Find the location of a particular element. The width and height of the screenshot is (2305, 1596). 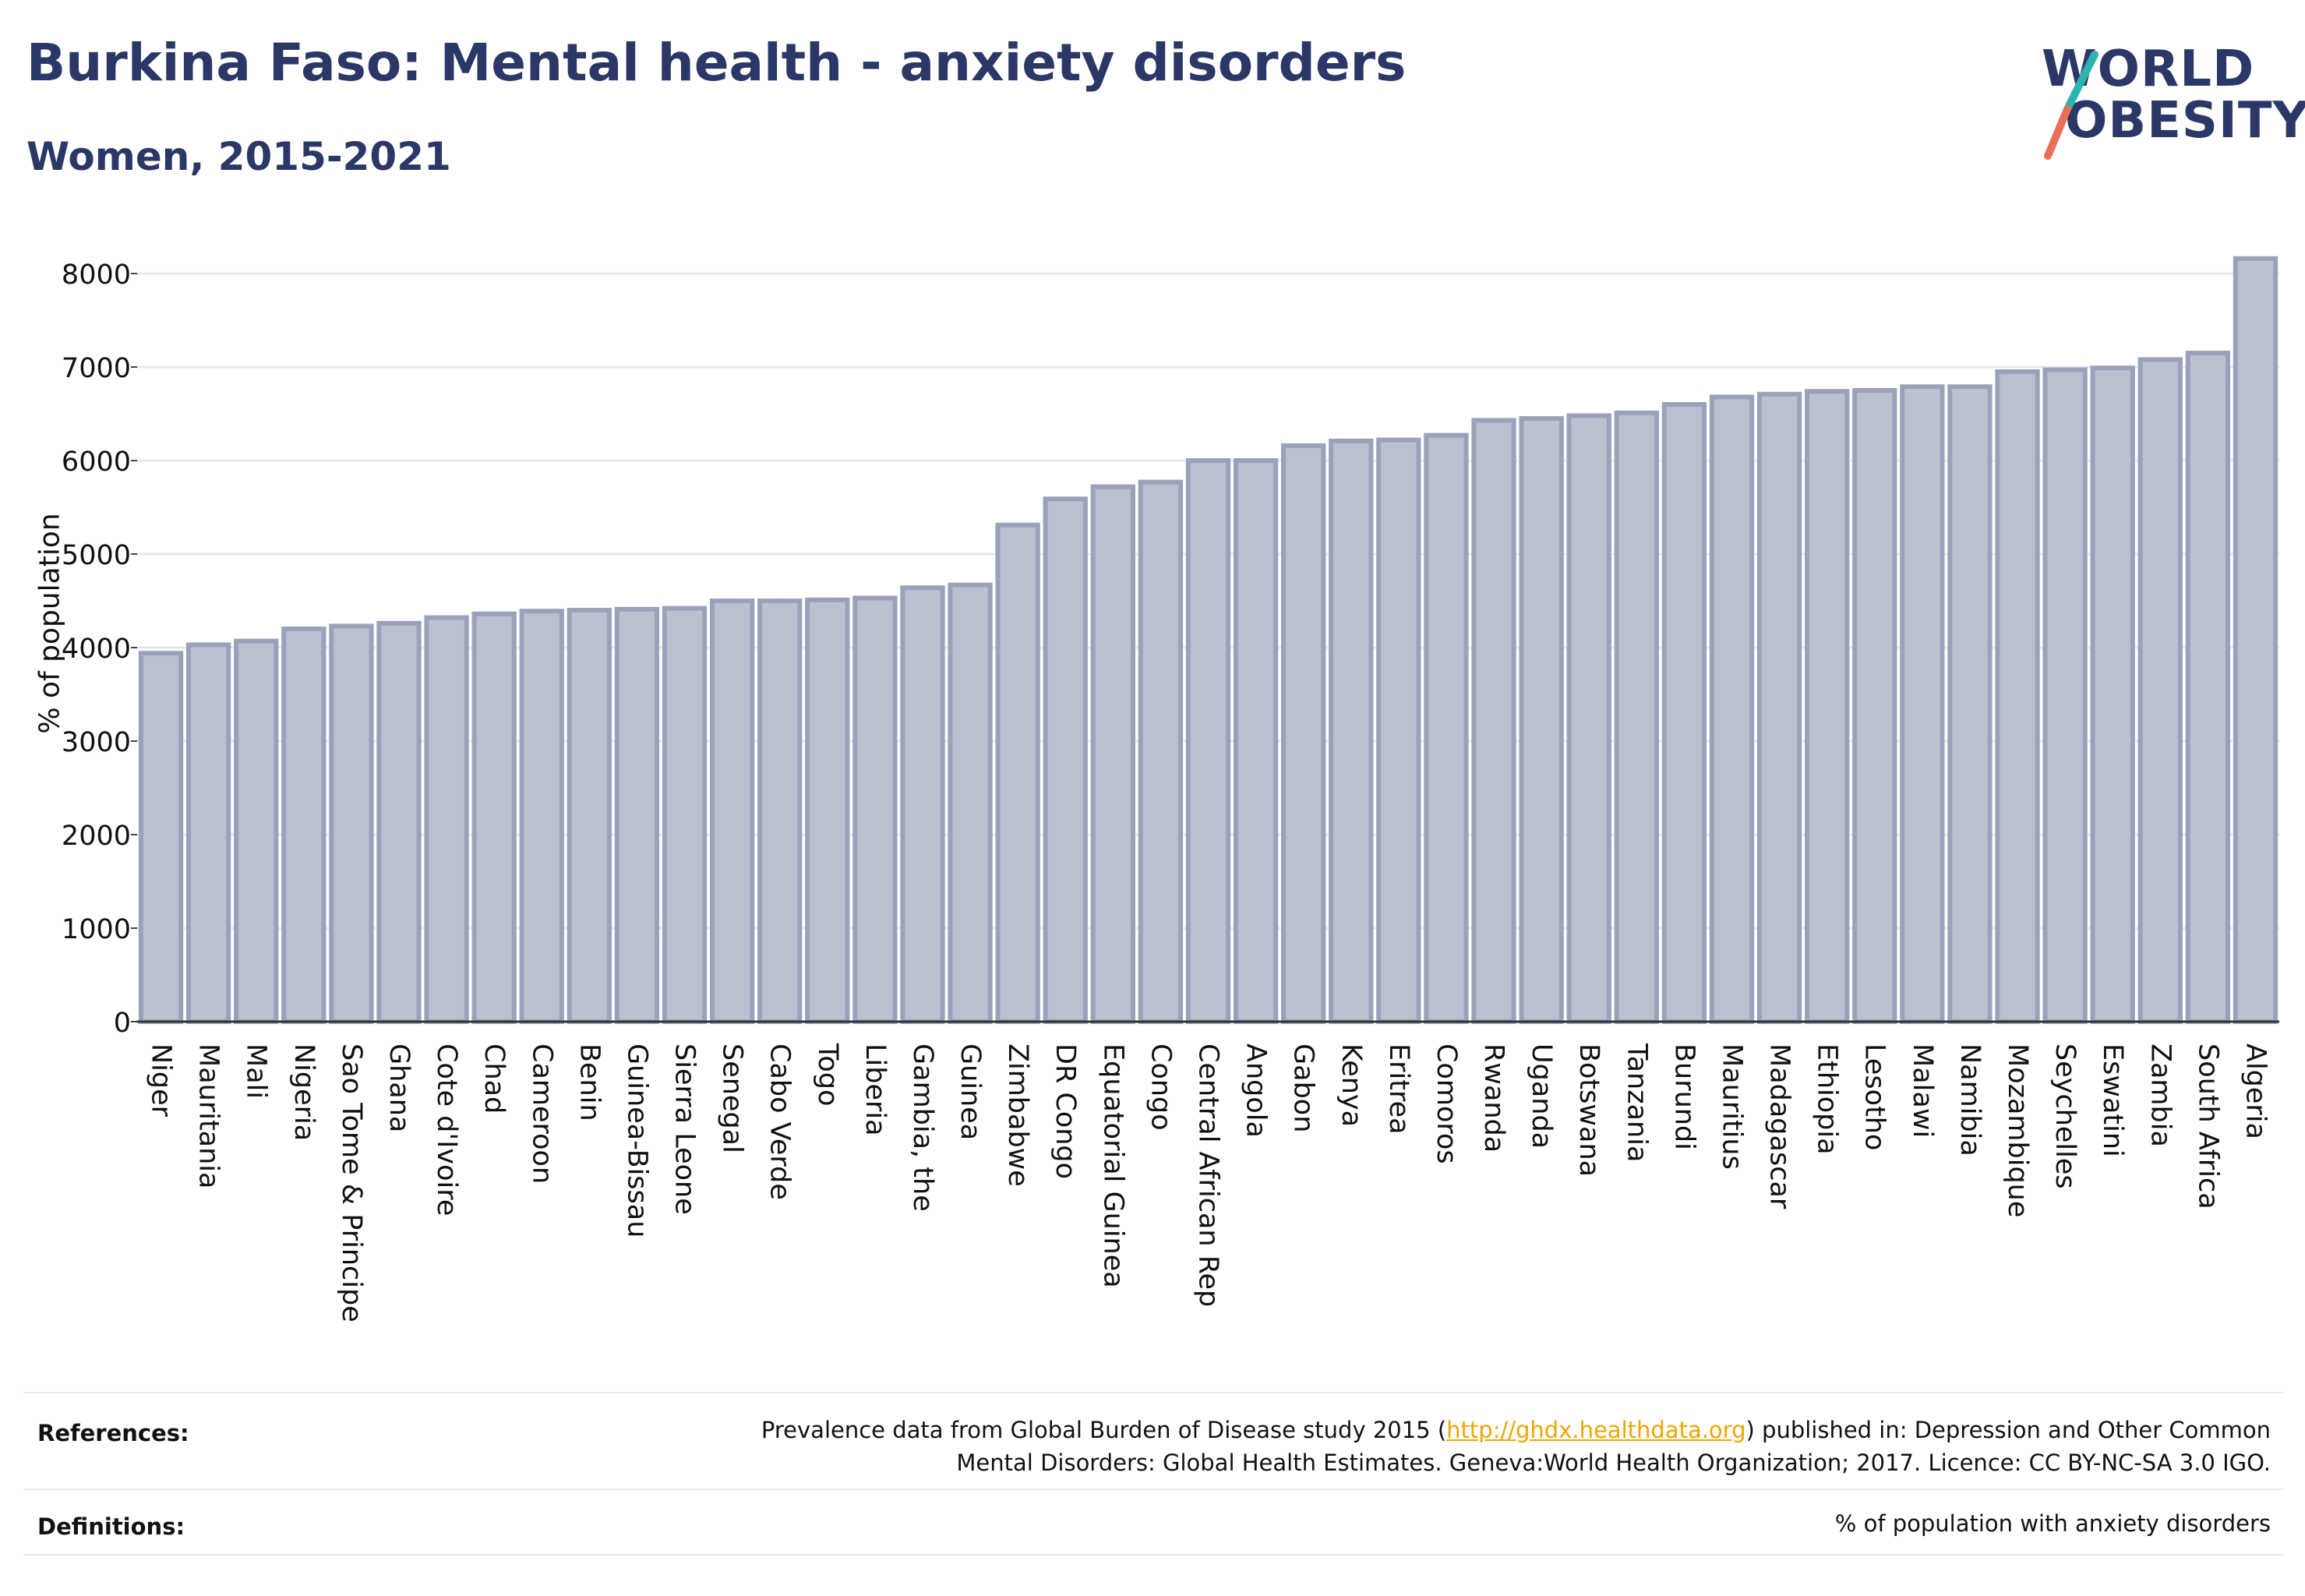

x-tick-label: Cabo Verde is located at coordinates (780, 1121).